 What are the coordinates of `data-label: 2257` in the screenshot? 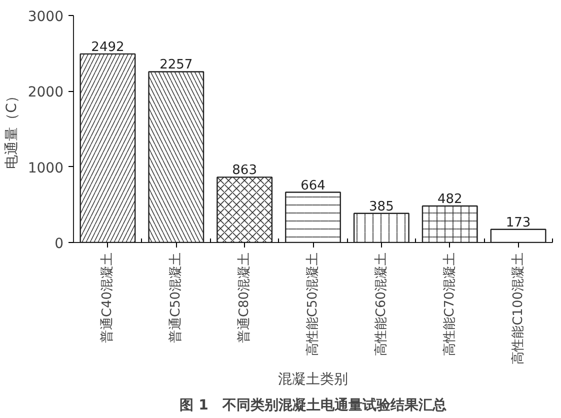 It's located at (176, 65).